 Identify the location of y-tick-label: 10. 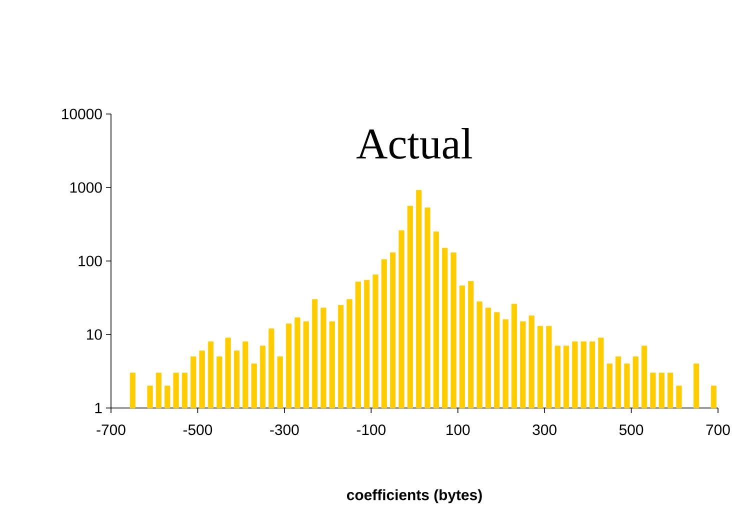
(94, 334).